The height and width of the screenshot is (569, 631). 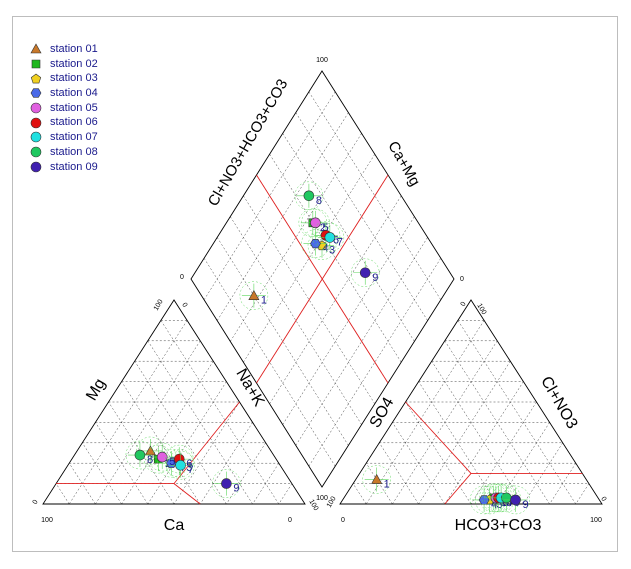 What do you see at coordinates (74, 166) in the screenshot?
I see `legend-label: station 09` at bounding box center [74, 166].